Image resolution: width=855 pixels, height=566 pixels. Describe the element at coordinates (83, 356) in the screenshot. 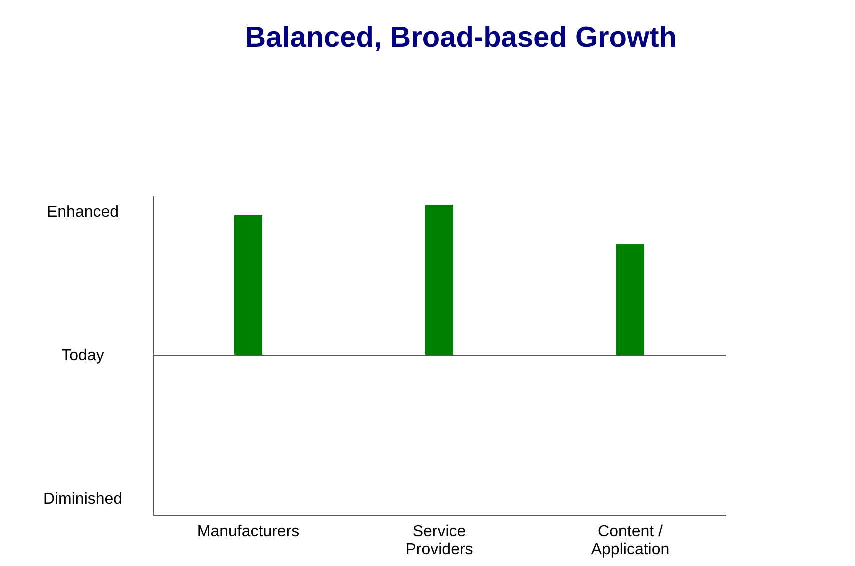

I see `text: Today` at that location.